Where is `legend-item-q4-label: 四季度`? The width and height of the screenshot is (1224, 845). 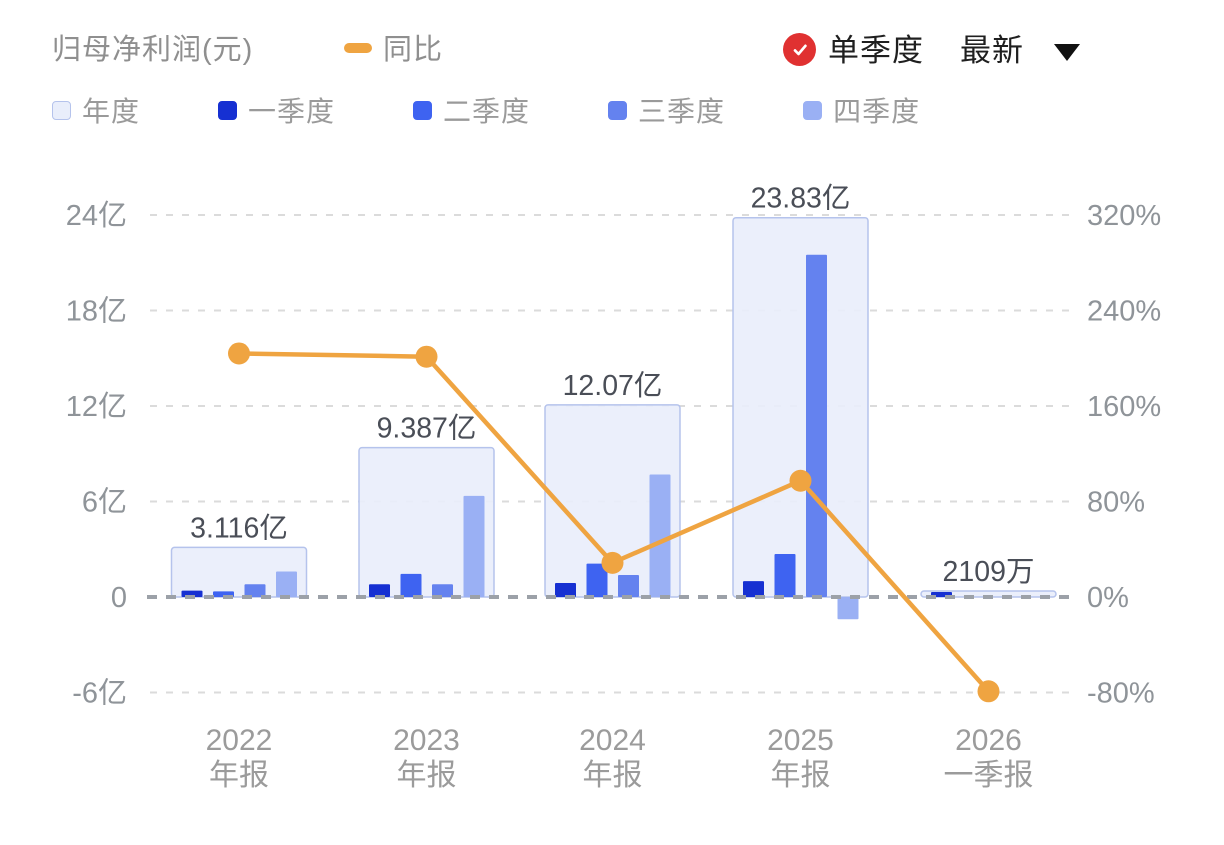 legend-item-q4-label: 四季度 is located at coordinates (877, 111).